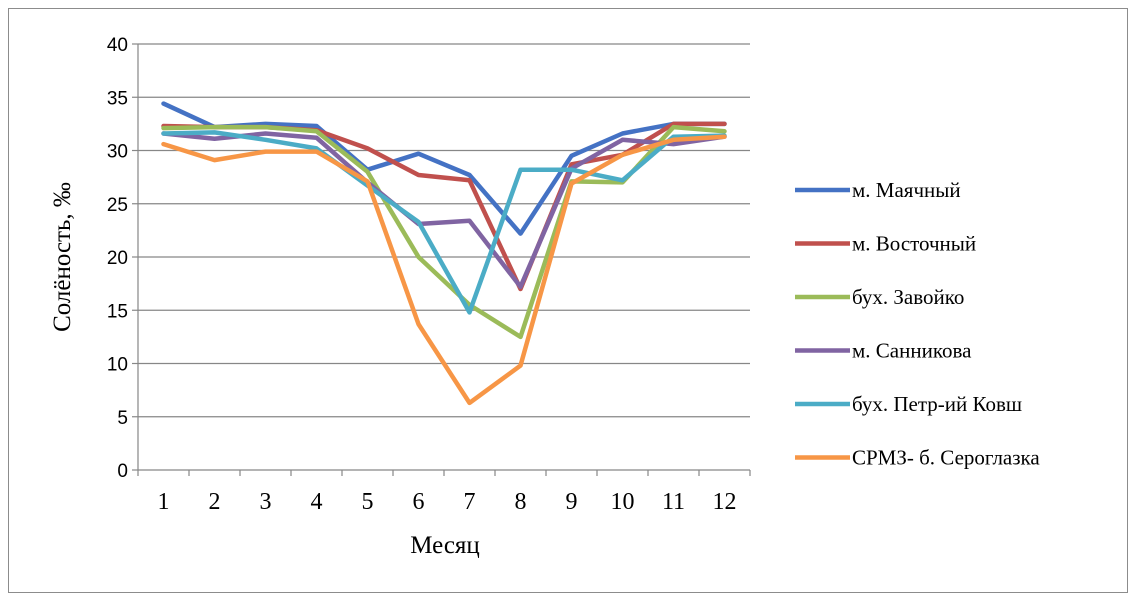 This screenshot has width=1132, height=597. I want to click on y-tick-label: 30, so click(117, 152).